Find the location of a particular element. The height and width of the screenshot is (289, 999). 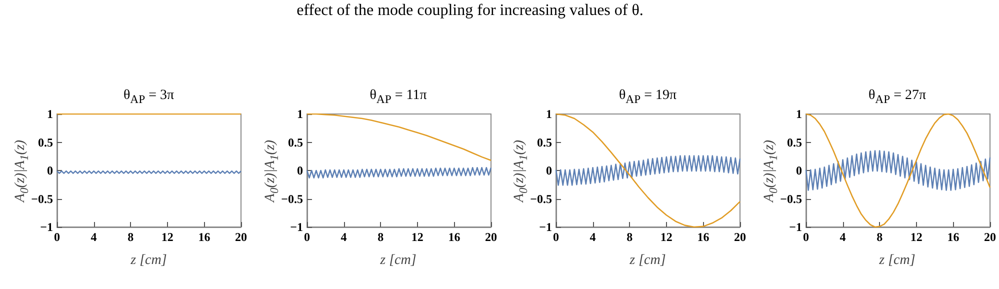

chart-title: θ$_{AP}$ = 27π is located at coordinates (897, 97).